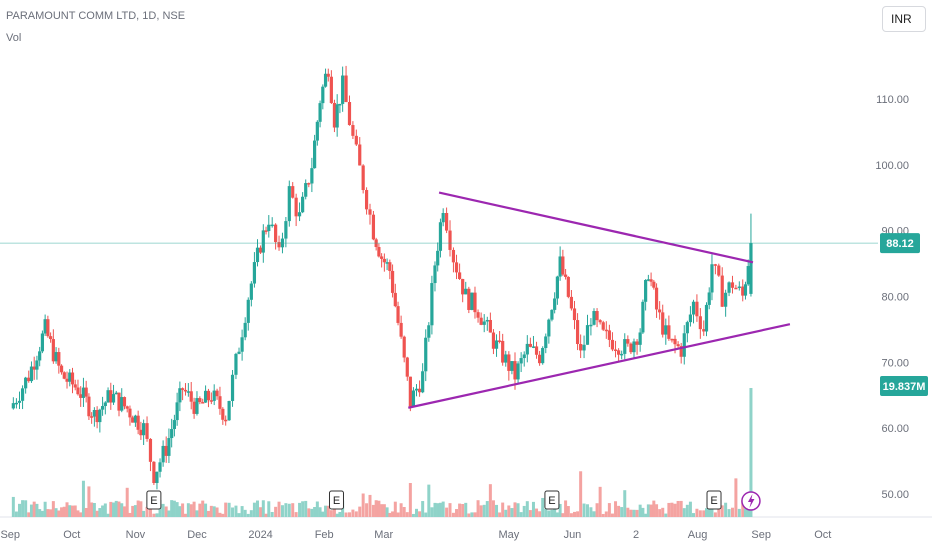 Image resolution: width=932 pixels, height=550 pixels. What do you see at coordinates (96, 16) in the screenshot?
I see `chart-title: PARAMOUNT COMM LTD, 1D, NSE` at bounding box center [96, 16].